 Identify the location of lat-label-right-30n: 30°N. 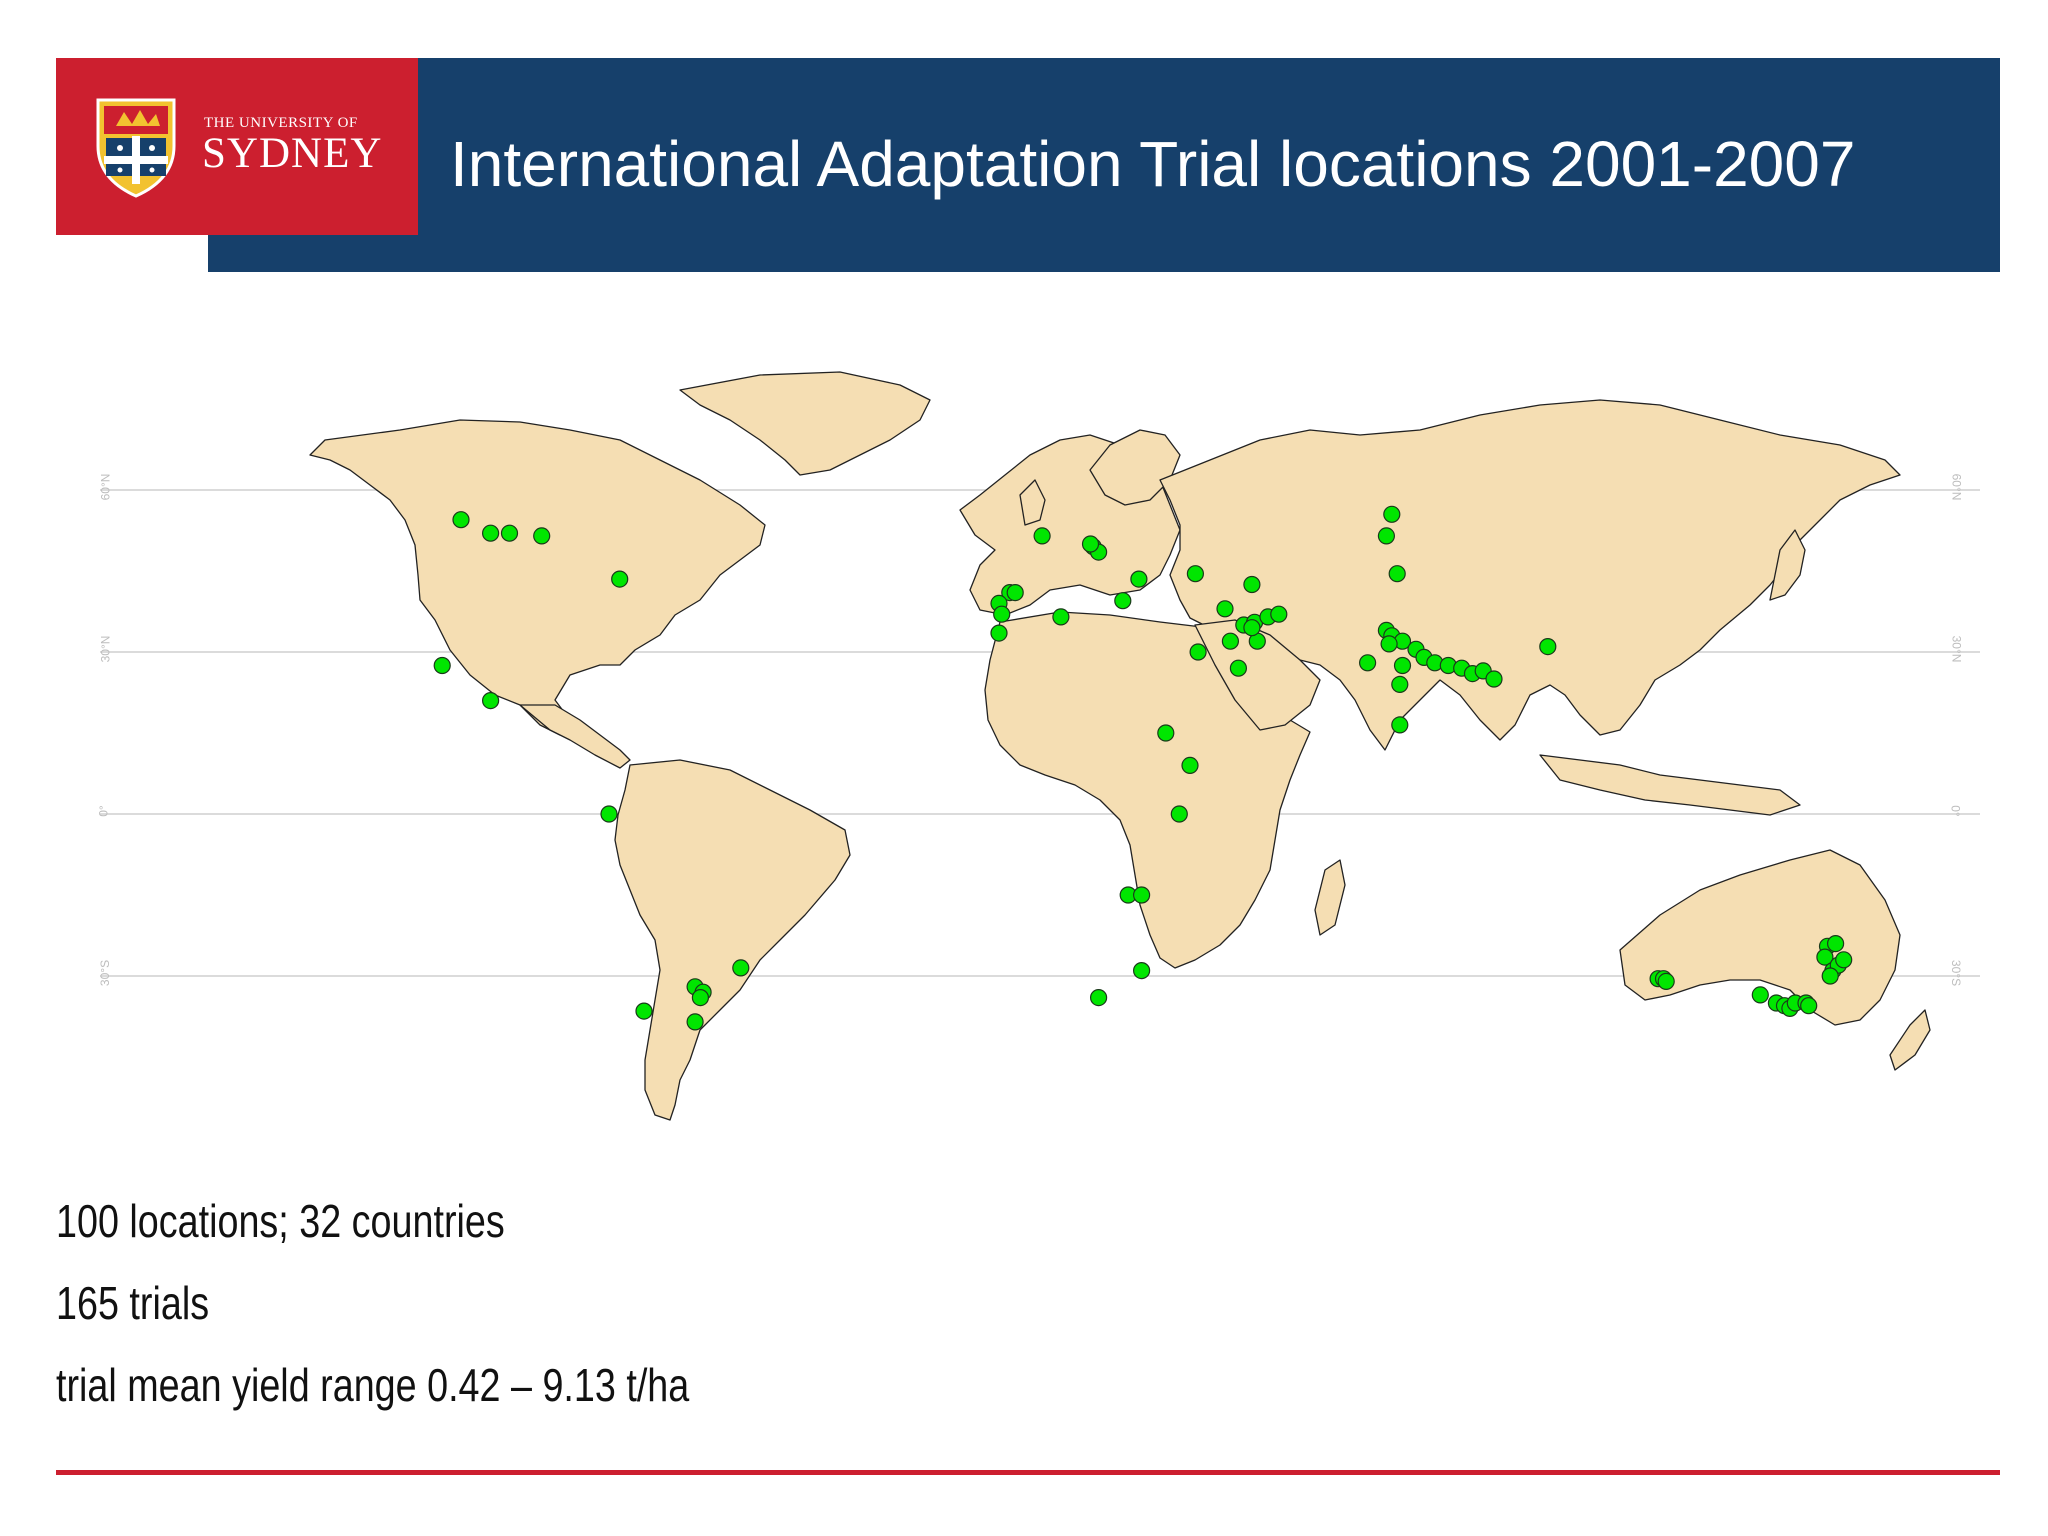
(1956, 649).